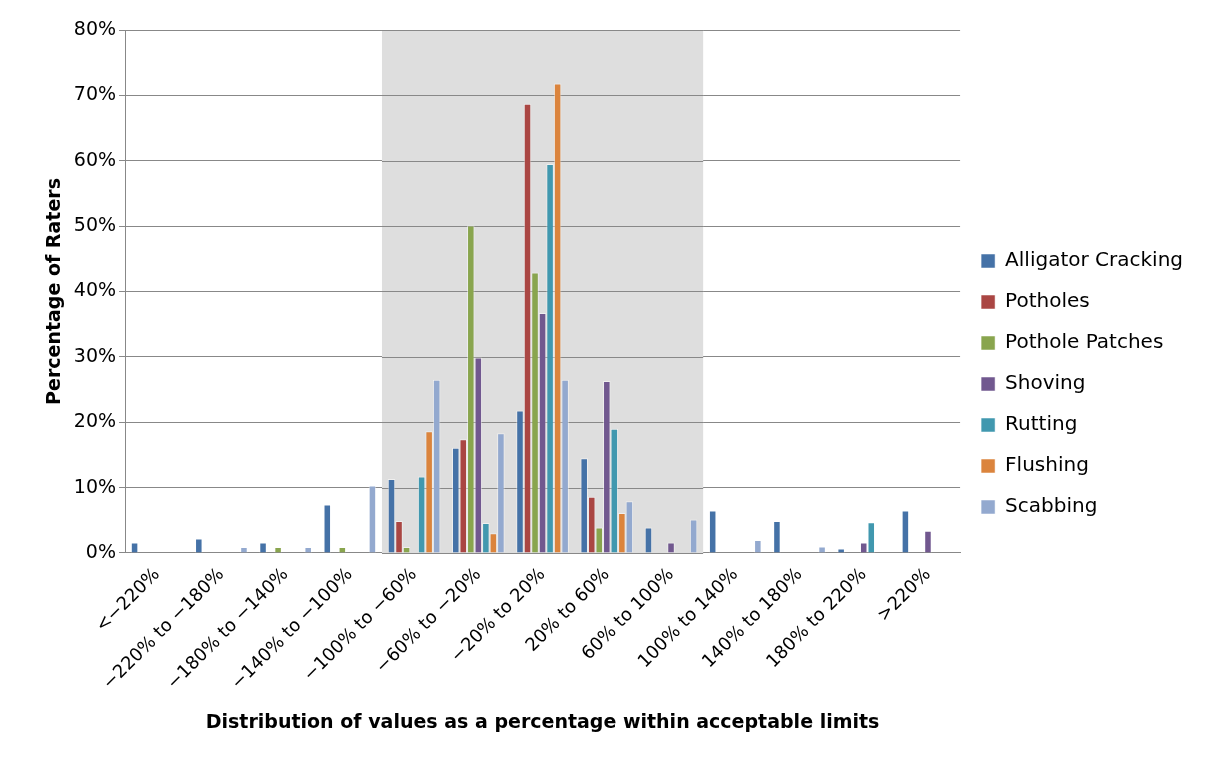 This screenshot has height=758, width=1213. I want to click on legend-label: Shoving, so click(1045, 382).